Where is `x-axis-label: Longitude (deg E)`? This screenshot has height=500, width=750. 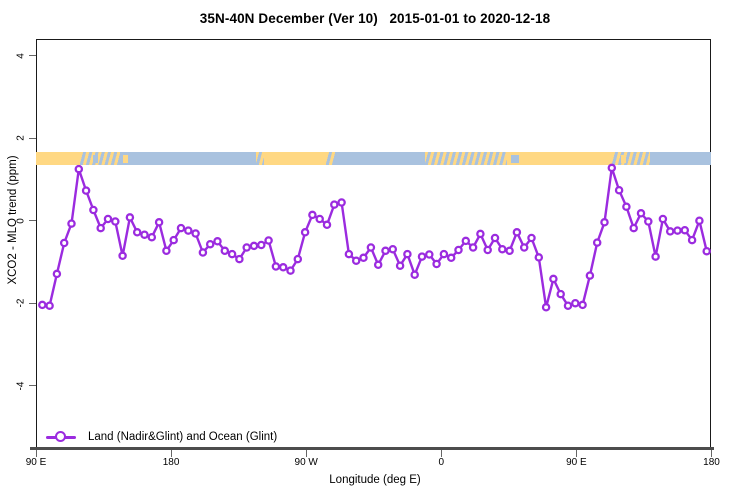 x-axis-label: Longitude (deg E) is located at coordinates (375, 480).